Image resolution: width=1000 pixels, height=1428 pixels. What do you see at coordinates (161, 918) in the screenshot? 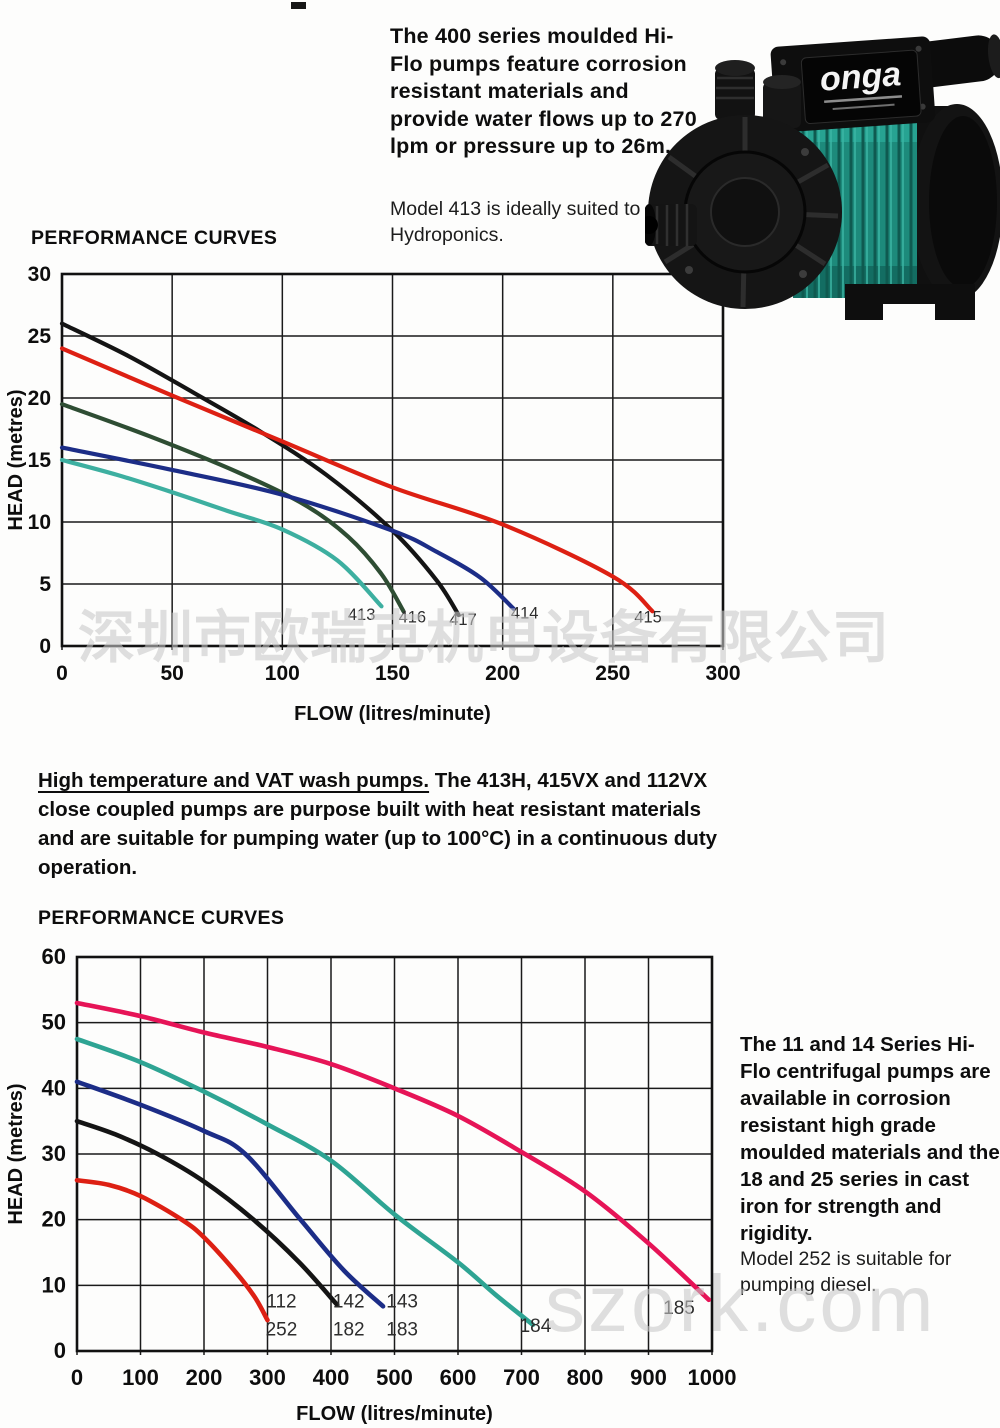
I see `performance-curves-heading-2: PERFORMANCE CURVES` at bounding box center [161, 918].